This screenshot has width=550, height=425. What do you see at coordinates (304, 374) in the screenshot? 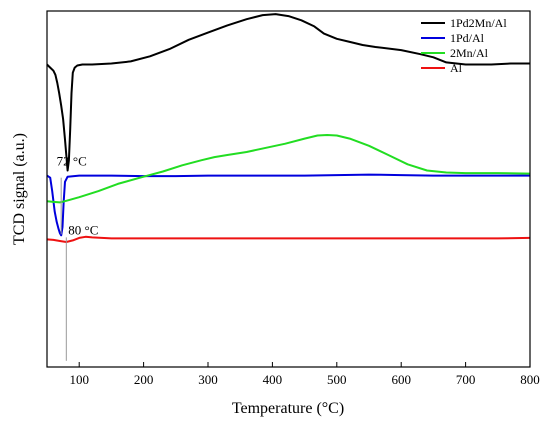
I see `x-axis-ticks: 100 200 300 400 500 600 700 800` at bounding box center [304, 374].